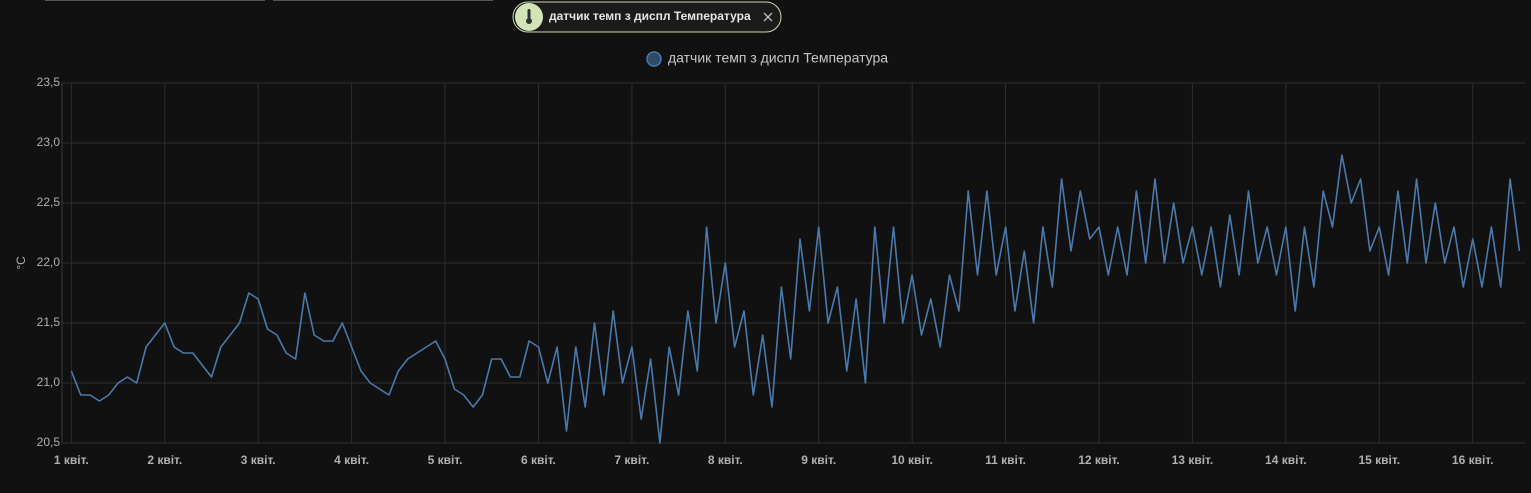 The width and height of the screenshot is (1531, 493). What do you see at coordinates (818, 460) in the screenshot?
I see `x-tick-label: 9 квіт.` at bounding box center [818, 460].